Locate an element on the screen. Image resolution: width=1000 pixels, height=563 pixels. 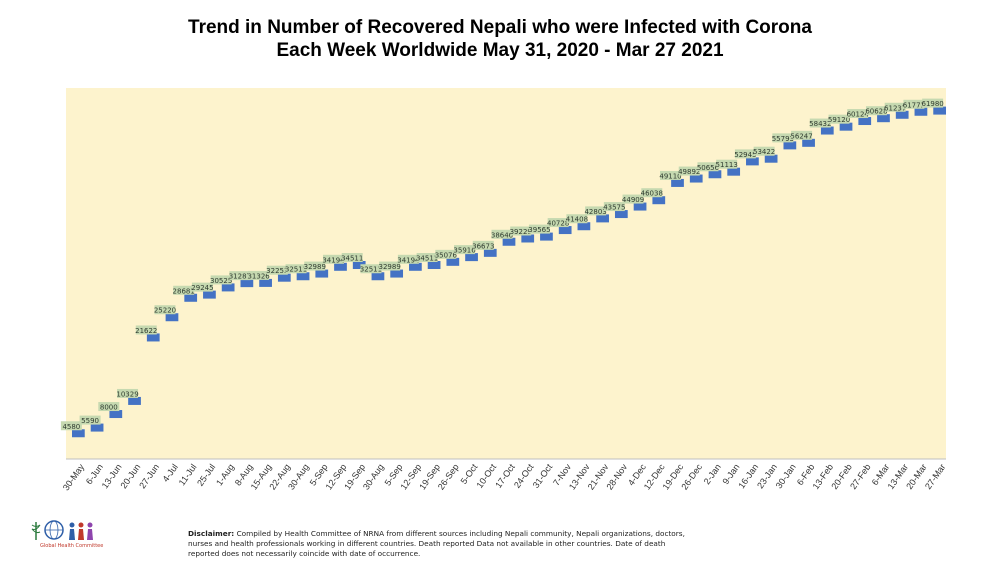
data-label-43: 60628 is located at coordinates (876, 112).